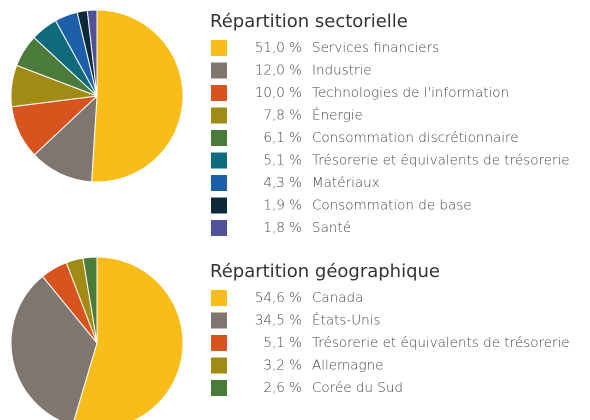 This screenshot has height=420, width=590. What do you see at coordinates (337, 298) in the screenshot?
I see `legend-label: Canada` at bounding box center [337, 298].